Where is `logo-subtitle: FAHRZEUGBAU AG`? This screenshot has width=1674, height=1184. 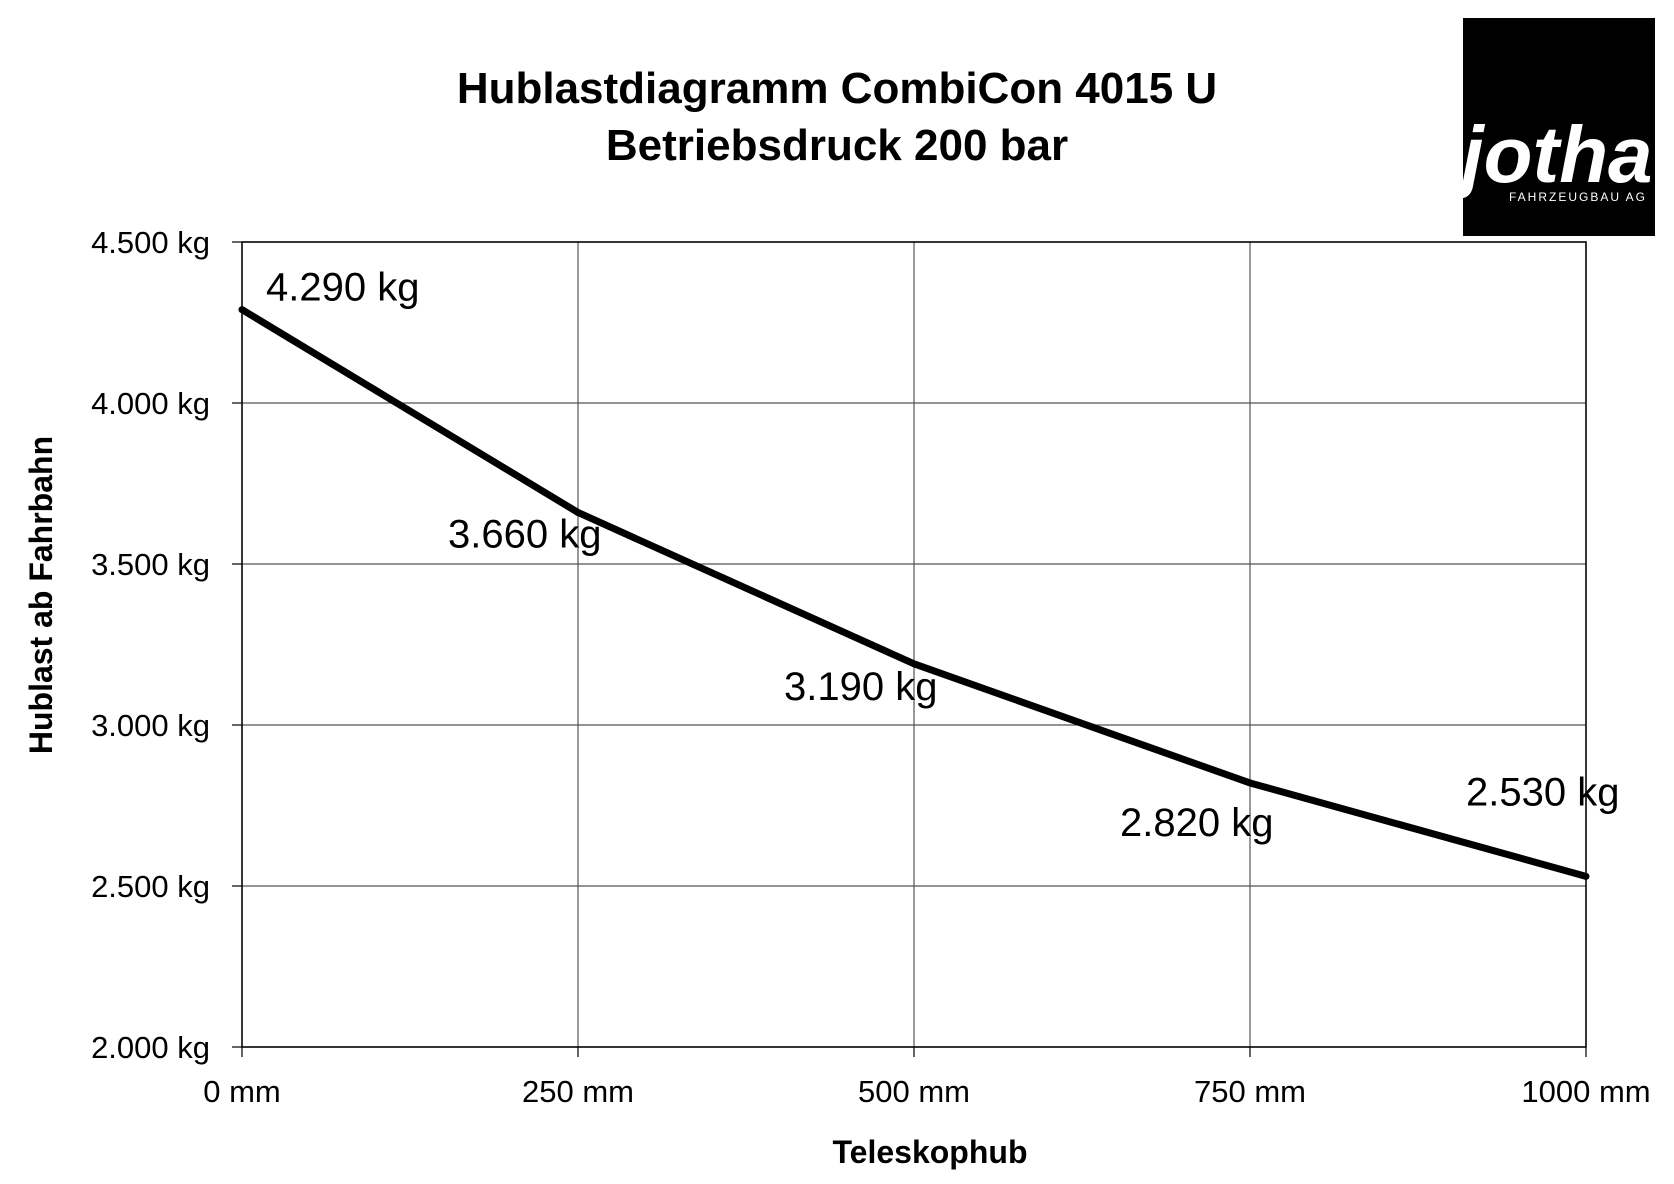
logo-subtitle: FAHRZEUGBAU AG is located at coordinates (1578, 197).